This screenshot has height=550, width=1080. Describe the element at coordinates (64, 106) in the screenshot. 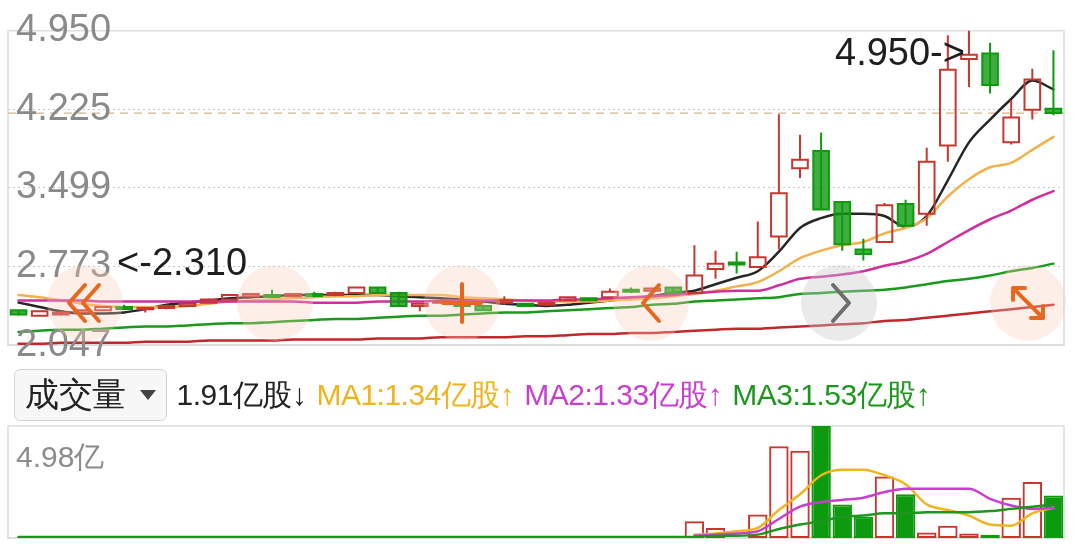

I see `y-tick-label: 4.225` at that location.